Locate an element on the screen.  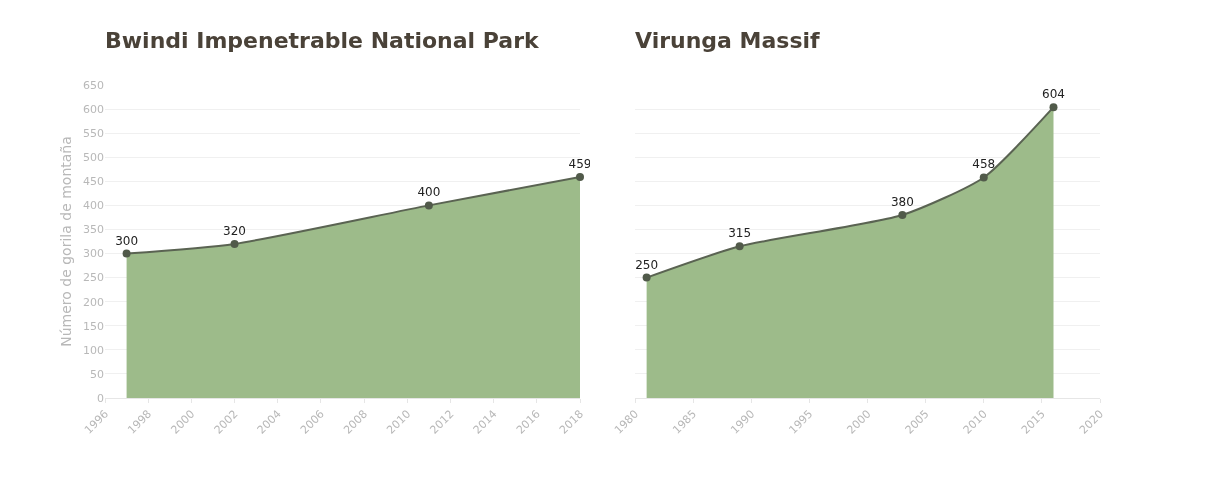
data-label: 458 is located at coordinates (984, 164).